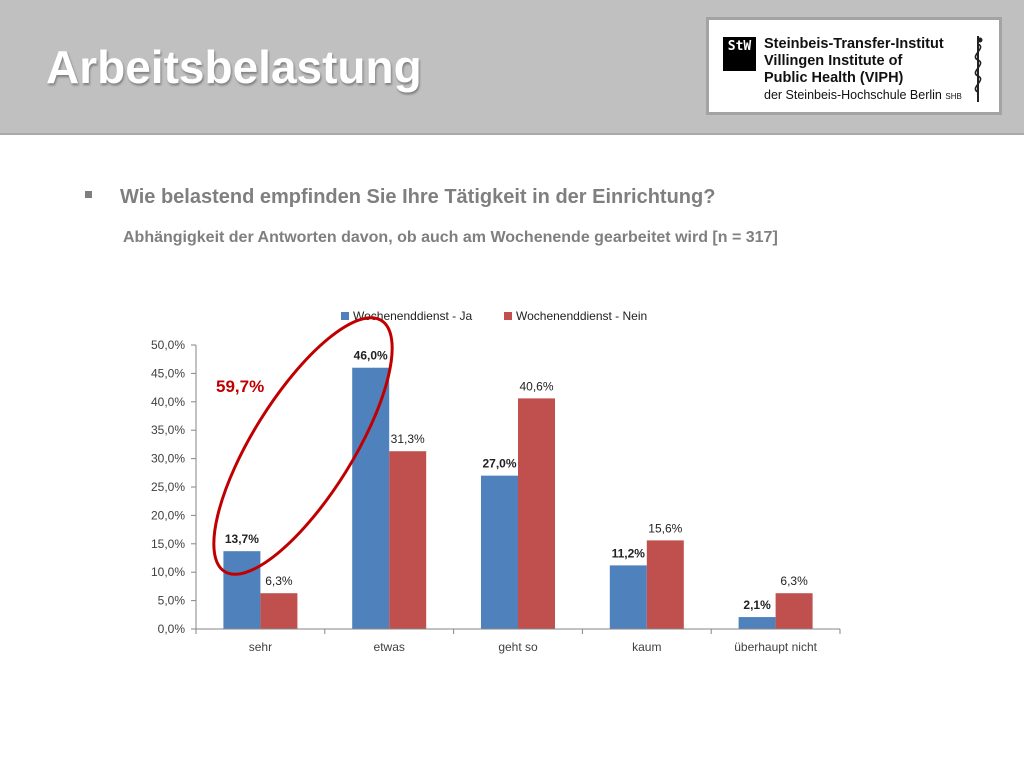  I want to click on y-tick-label: 5,0%, so click(172, 601).